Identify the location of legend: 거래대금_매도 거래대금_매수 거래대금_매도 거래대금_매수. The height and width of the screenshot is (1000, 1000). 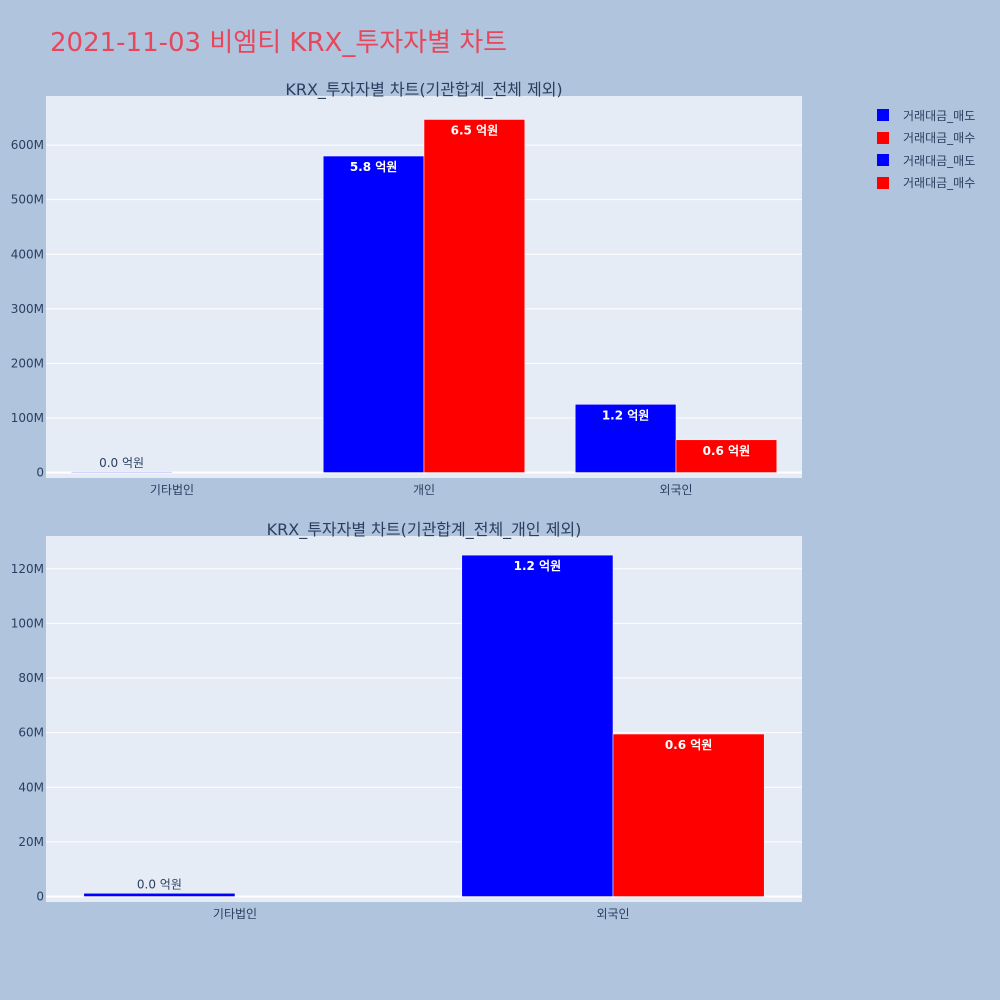
(922, 149).